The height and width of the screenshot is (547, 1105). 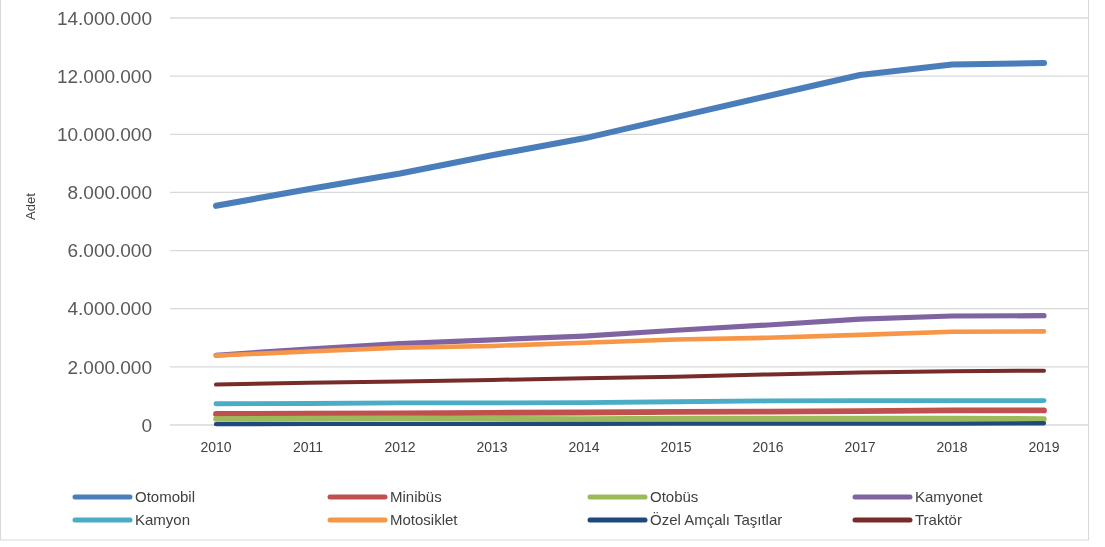 What do you see at coordinates (424, 520) in the screenshot?
I see `legend-label: Motosiklet` at bounding box center [424, 520].